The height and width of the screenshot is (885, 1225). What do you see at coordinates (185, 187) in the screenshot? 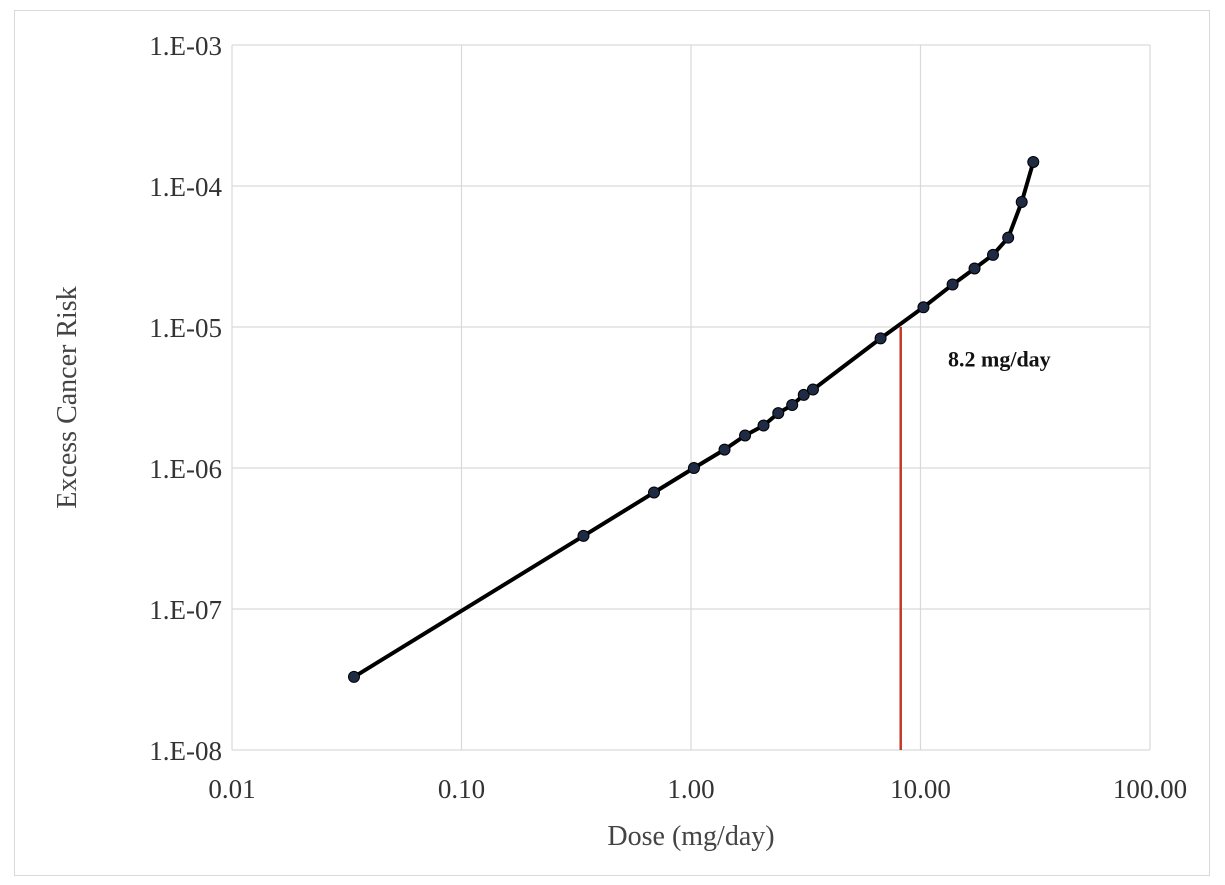
I see `y-tick-label: 1.E-04` at bounding box center [185, 187].